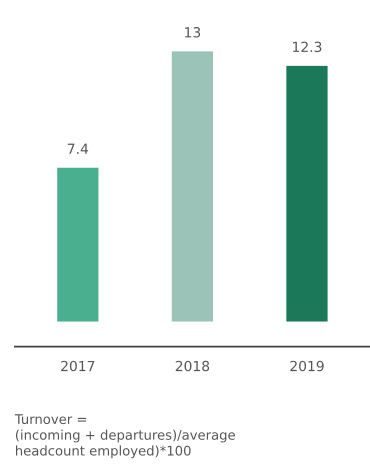  I want to click on data-label: 13, so click(192, 32).